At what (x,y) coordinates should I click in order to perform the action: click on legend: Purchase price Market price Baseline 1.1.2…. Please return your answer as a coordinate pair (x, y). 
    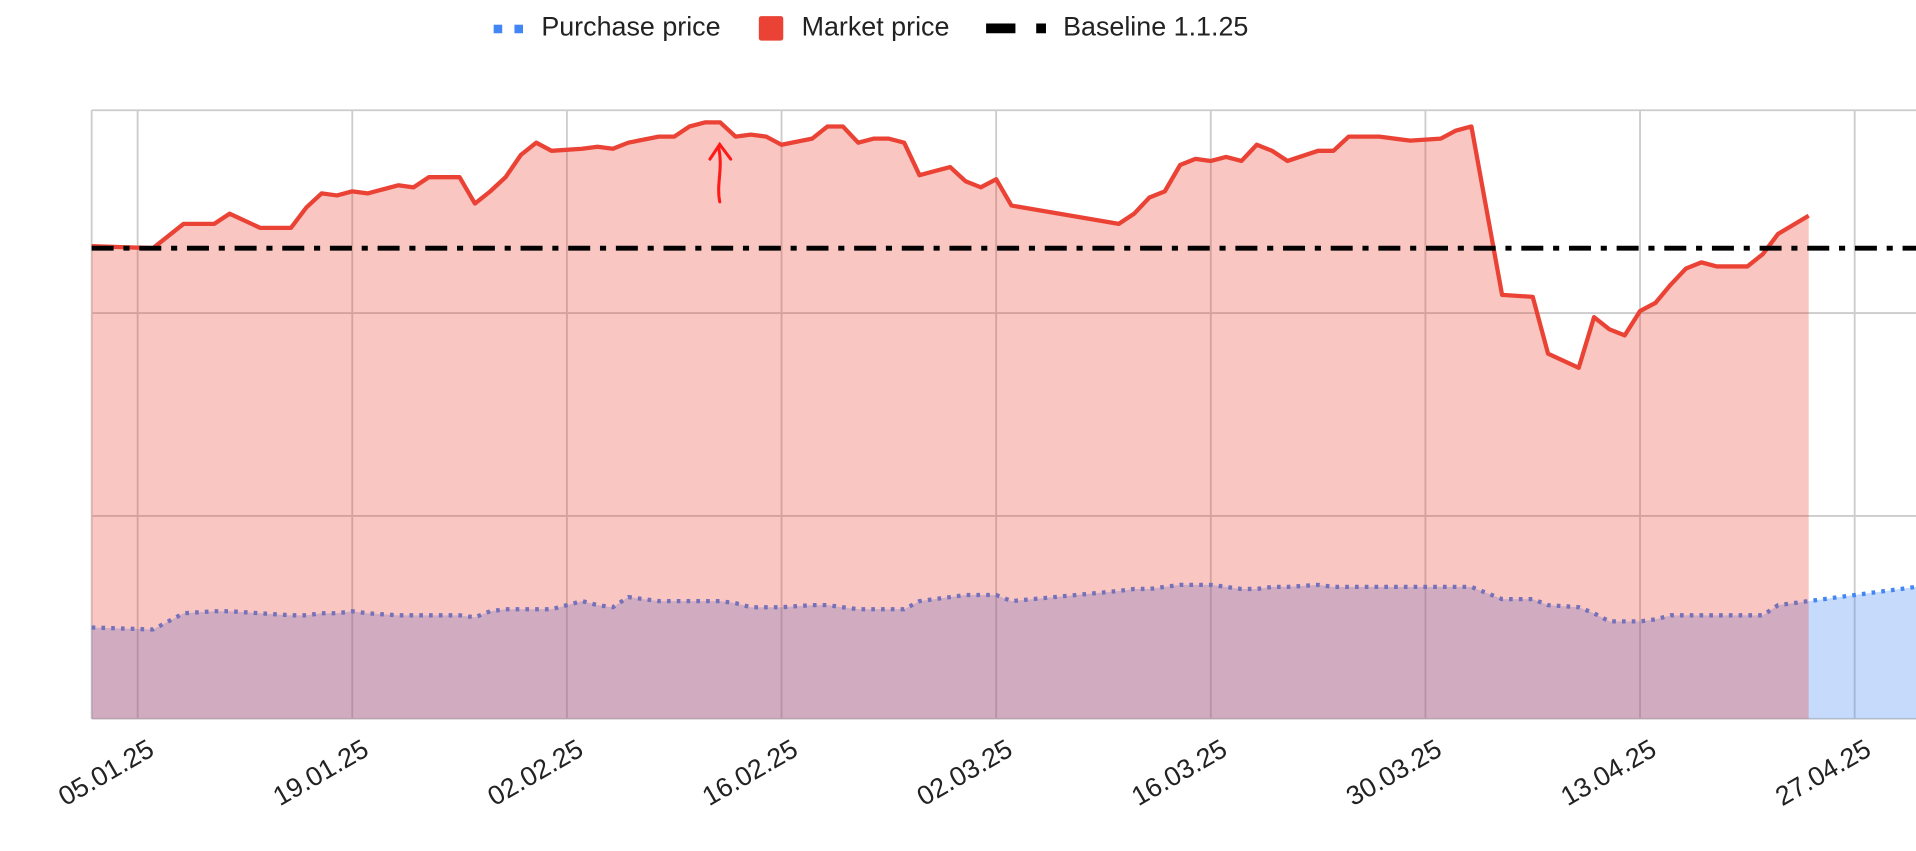
    Looking at the image, I should click on (870, 26).